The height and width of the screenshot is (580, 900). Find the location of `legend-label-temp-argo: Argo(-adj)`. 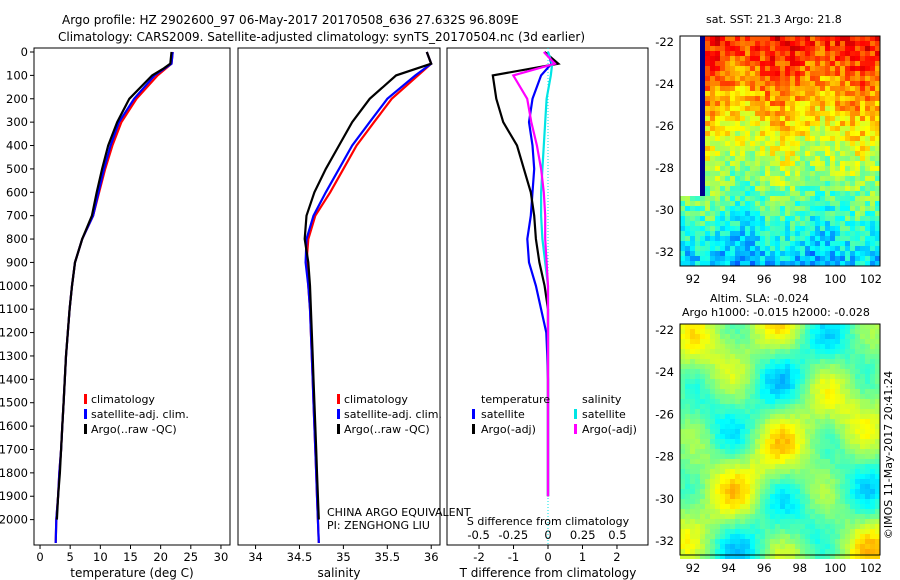

legend-label-temp-argo: Argo(-adj) is located at coordinates (508, 429).